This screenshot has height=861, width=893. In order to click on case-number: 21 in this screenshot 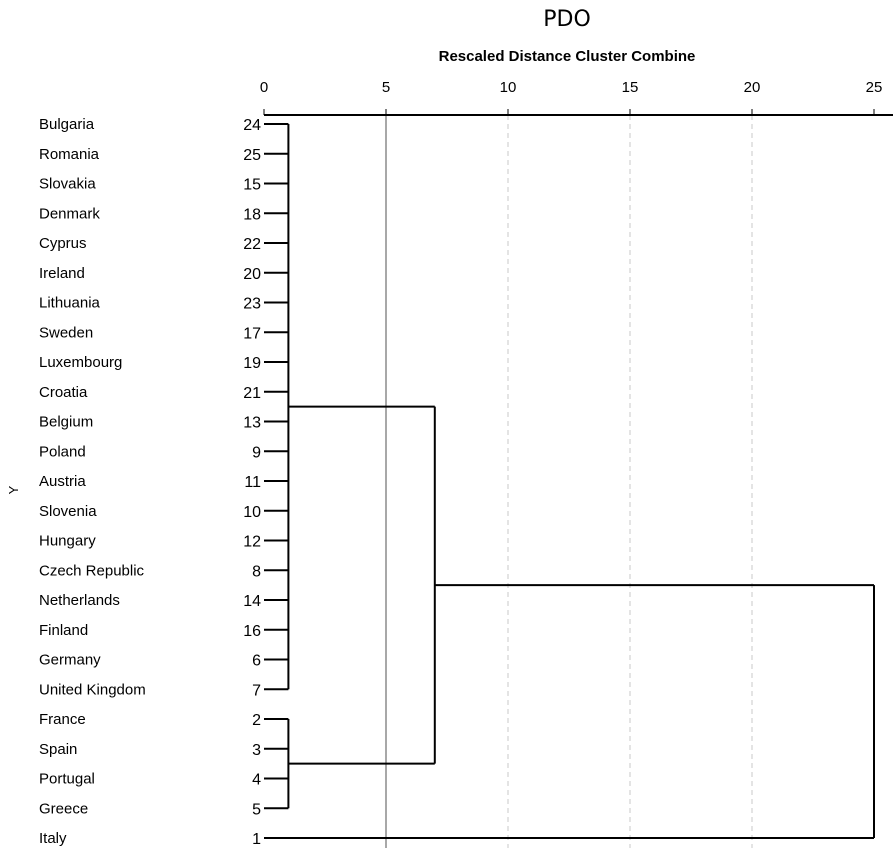, I will do `click(252, 393)`.